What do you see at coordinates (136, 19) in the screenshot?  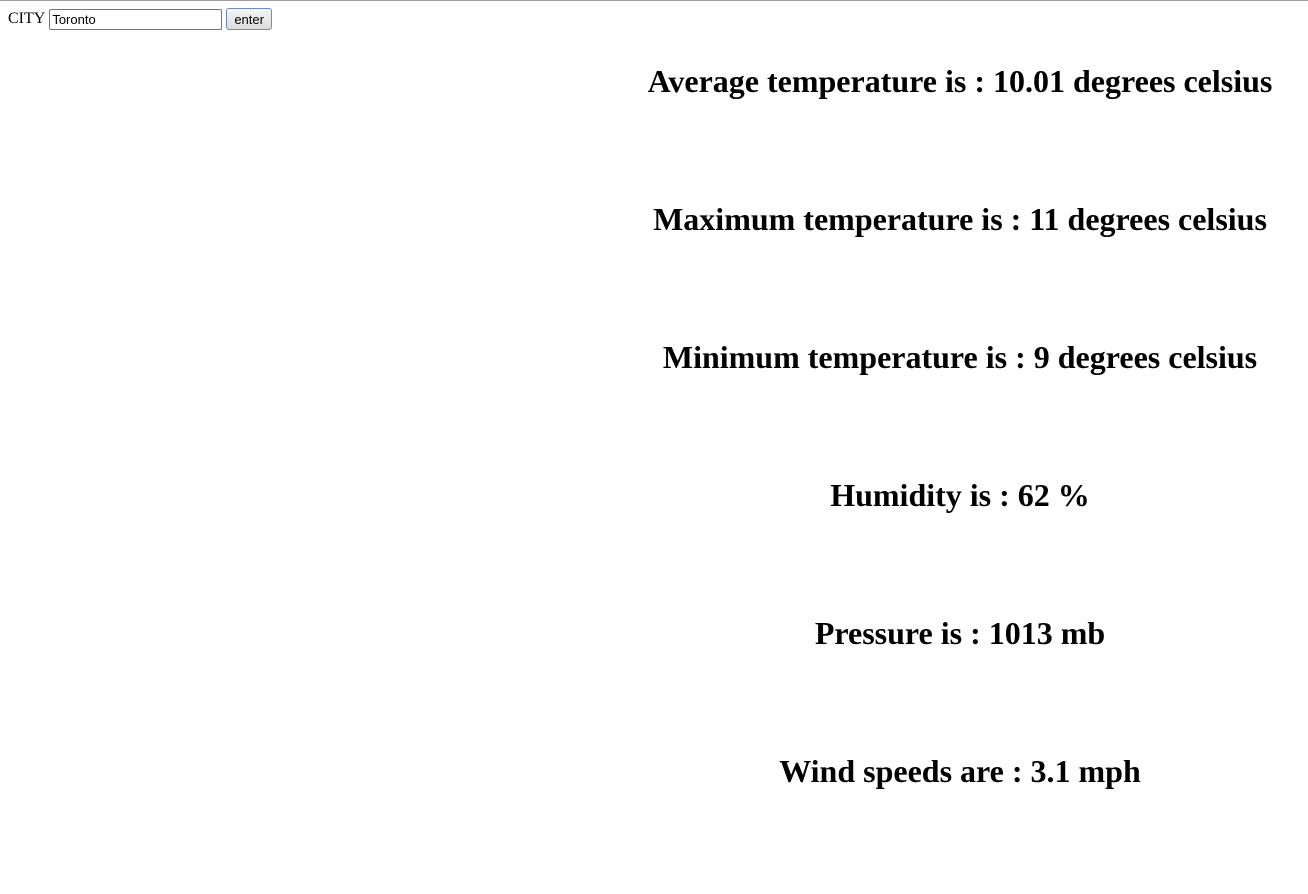 I see `city-input` at bounding box center [136, 19].